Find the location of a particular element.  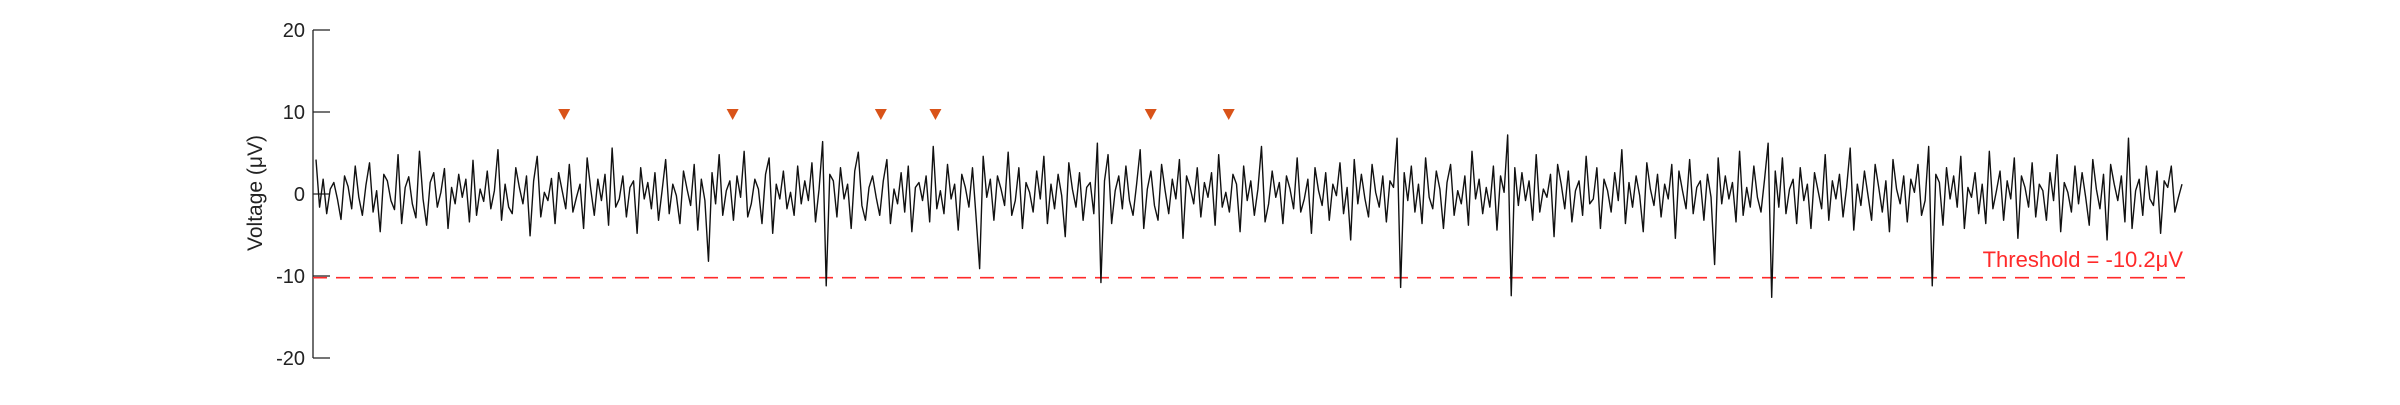

y-tick-label: 0 is located at coordinates (299, 195).